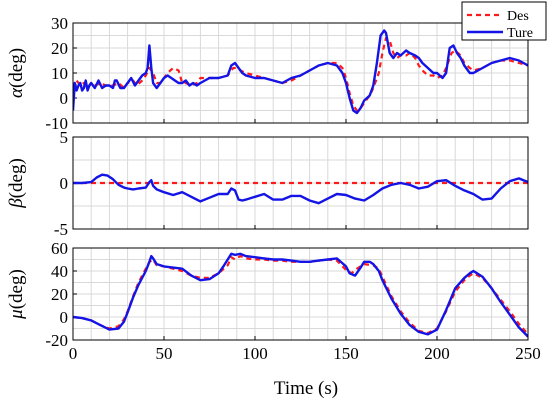  What do you see at coordinates (346, 353) in the screenshot?
I see `x-tick-label: 150` at bounding box center [346, 353].